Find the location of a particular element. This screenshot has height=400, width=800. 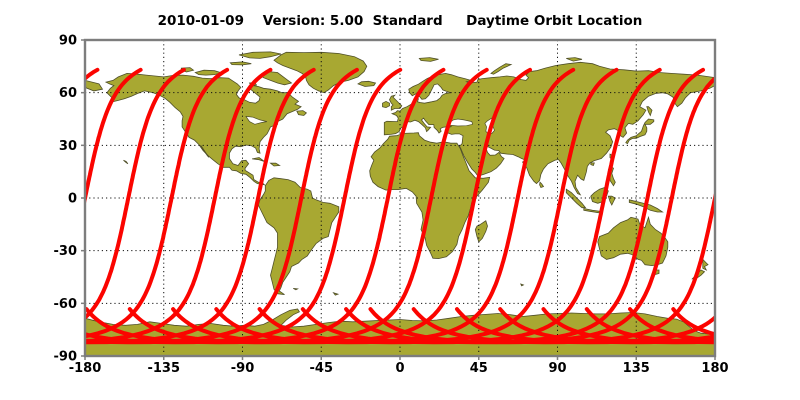

landmass-svalbard is located at coordinates (428, 59).